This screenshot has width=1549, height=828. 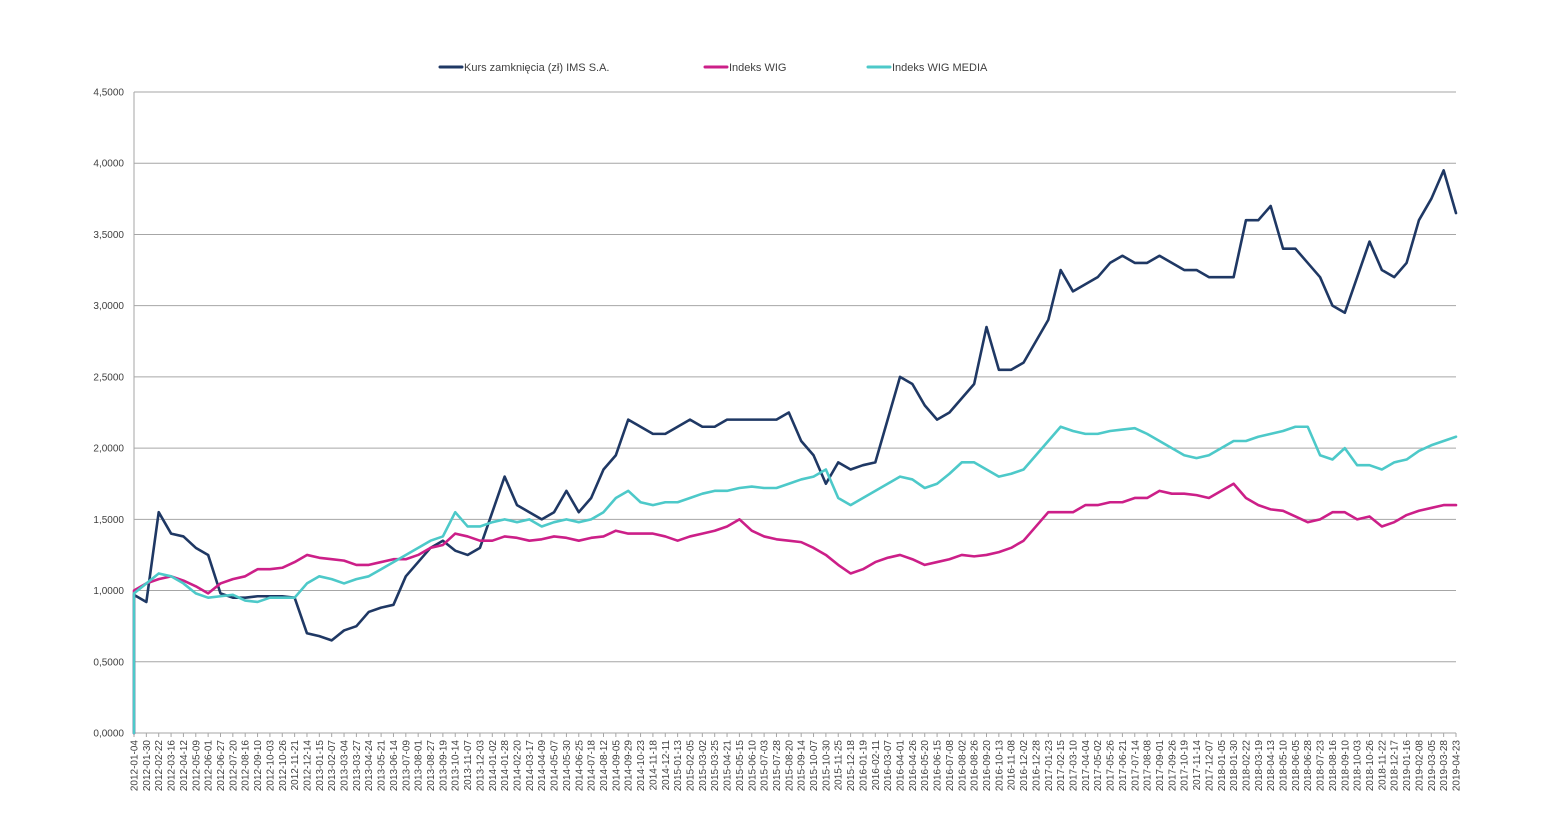 I want to click on x-tick-label: 2019-03-05, so click(x=1432, y=766).